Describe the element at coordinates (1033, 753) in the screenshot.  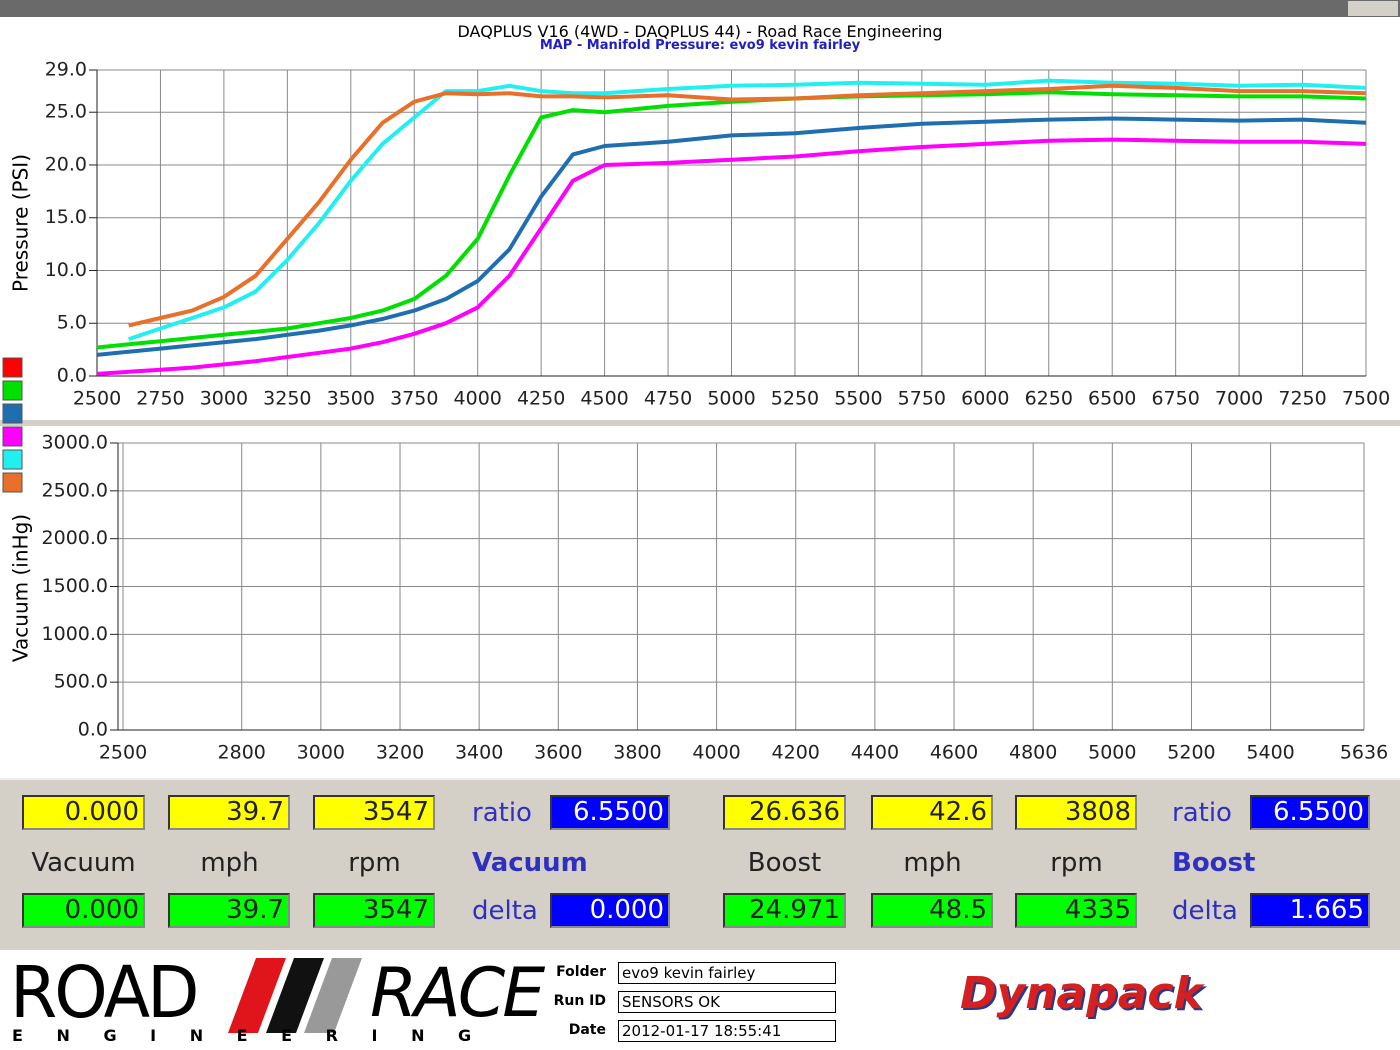
I see `x-tick-label: 4800` at that location.